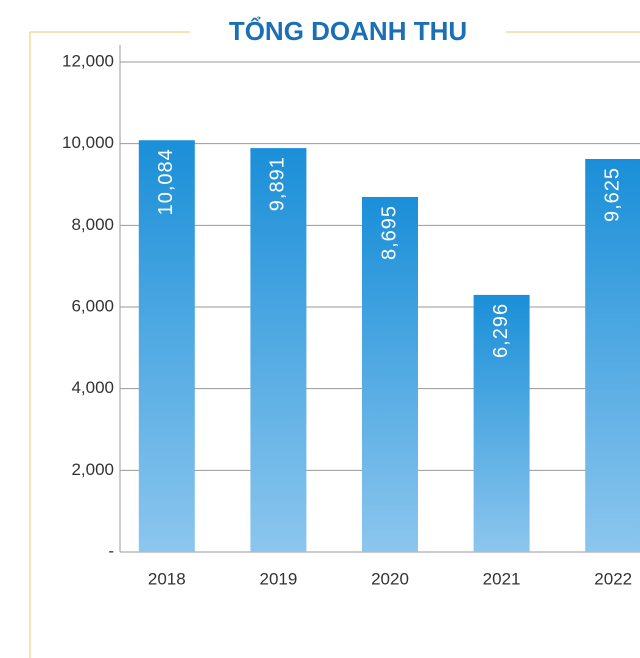  Describe the element at coordinates (111, 550) in the screenshot. I see `y-tick-label: -` at that location.